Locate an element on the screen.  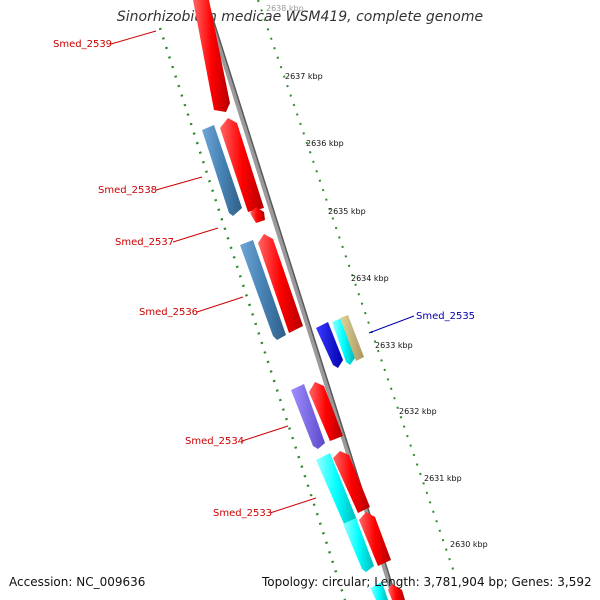
gene-bottom-fwd is located at coordinates (396, 592).